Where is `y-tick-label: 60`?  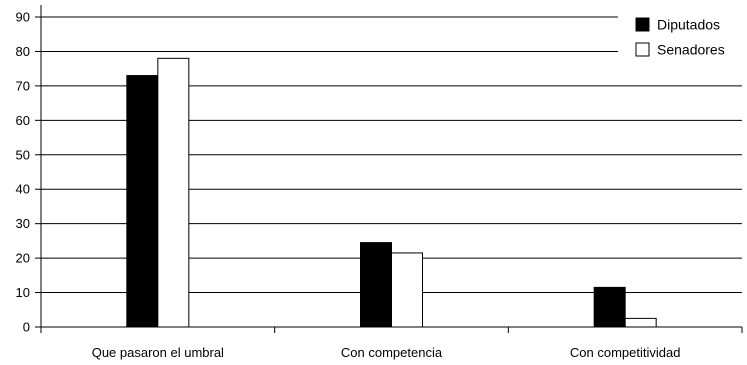 y-tick-label: 60 is located at coordinates (23, 120).